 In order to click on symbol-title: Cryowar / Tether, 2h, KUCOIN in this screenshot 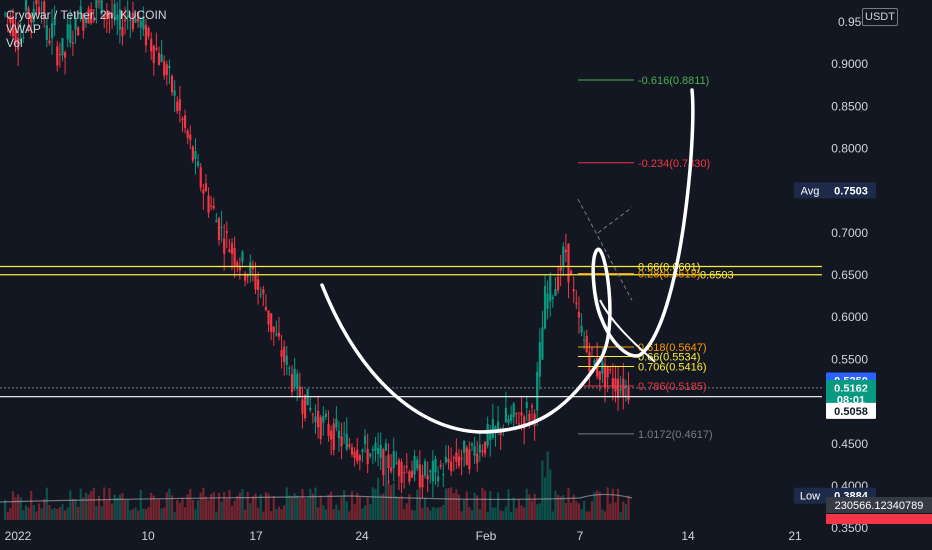, I will do `click(86, 15)`.